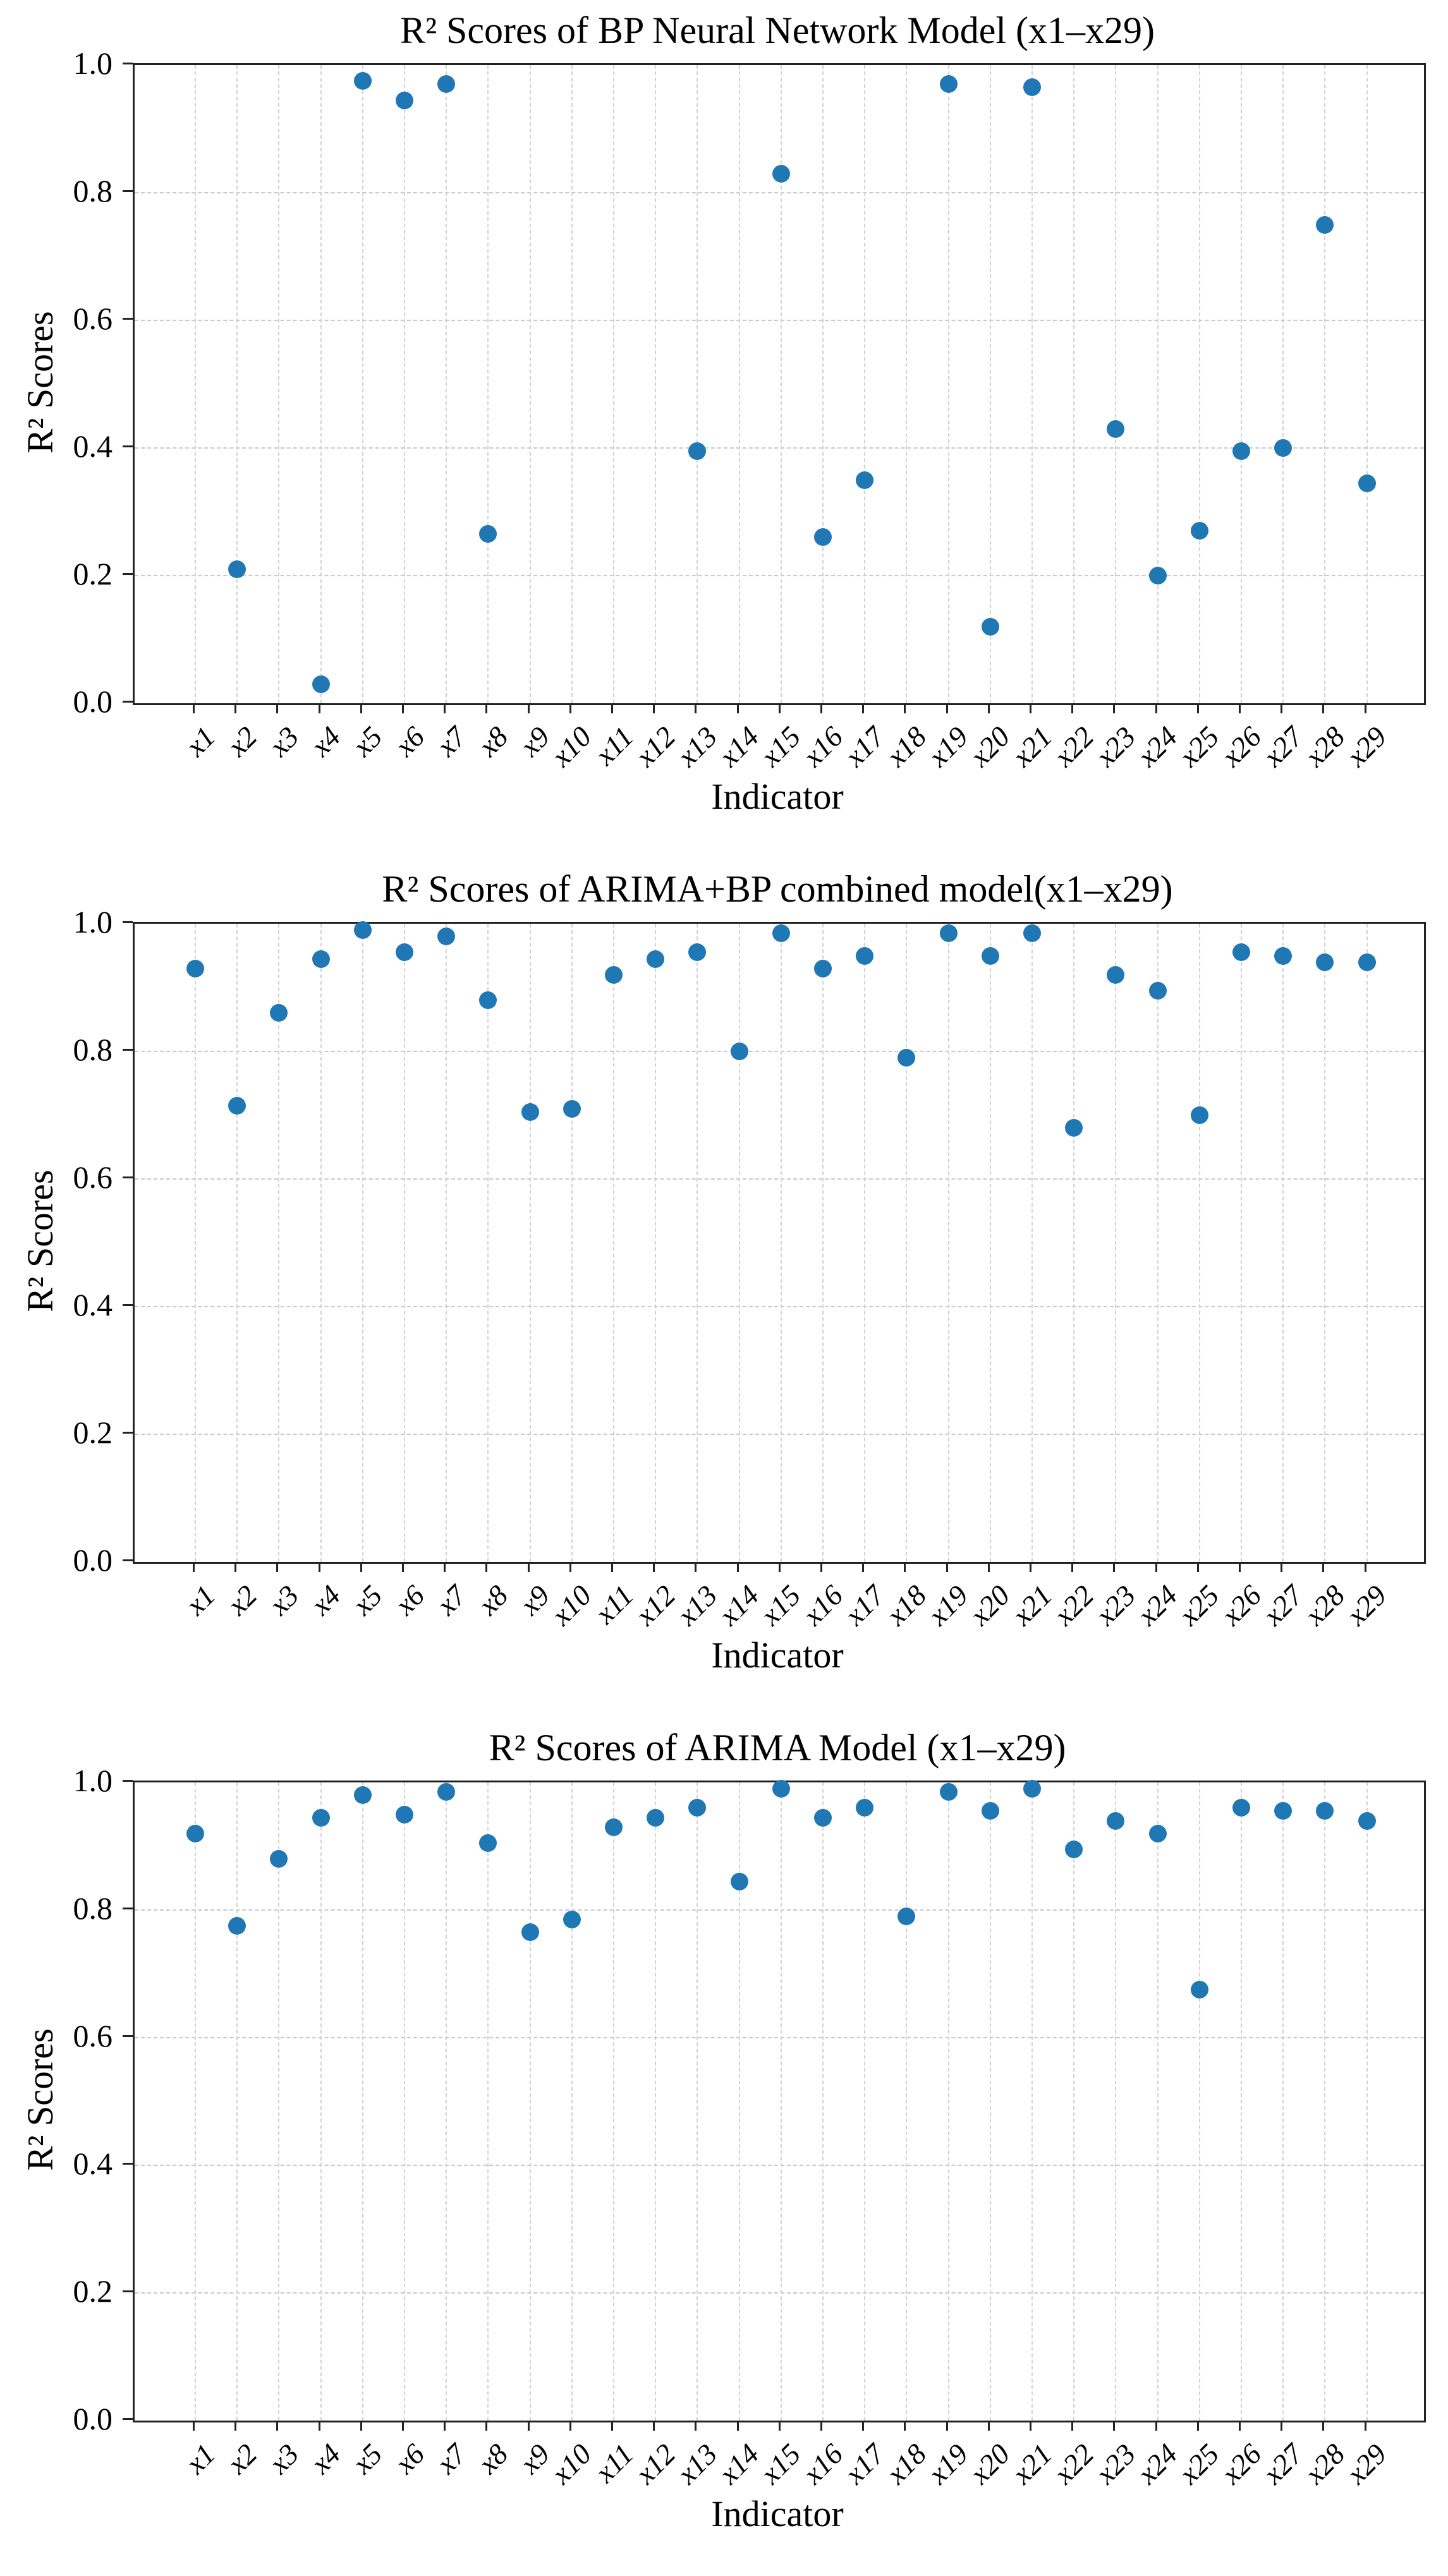 The width and height of the screenshot is (1448, 2576). I want to click on point-x25, so click(1199, 1115).